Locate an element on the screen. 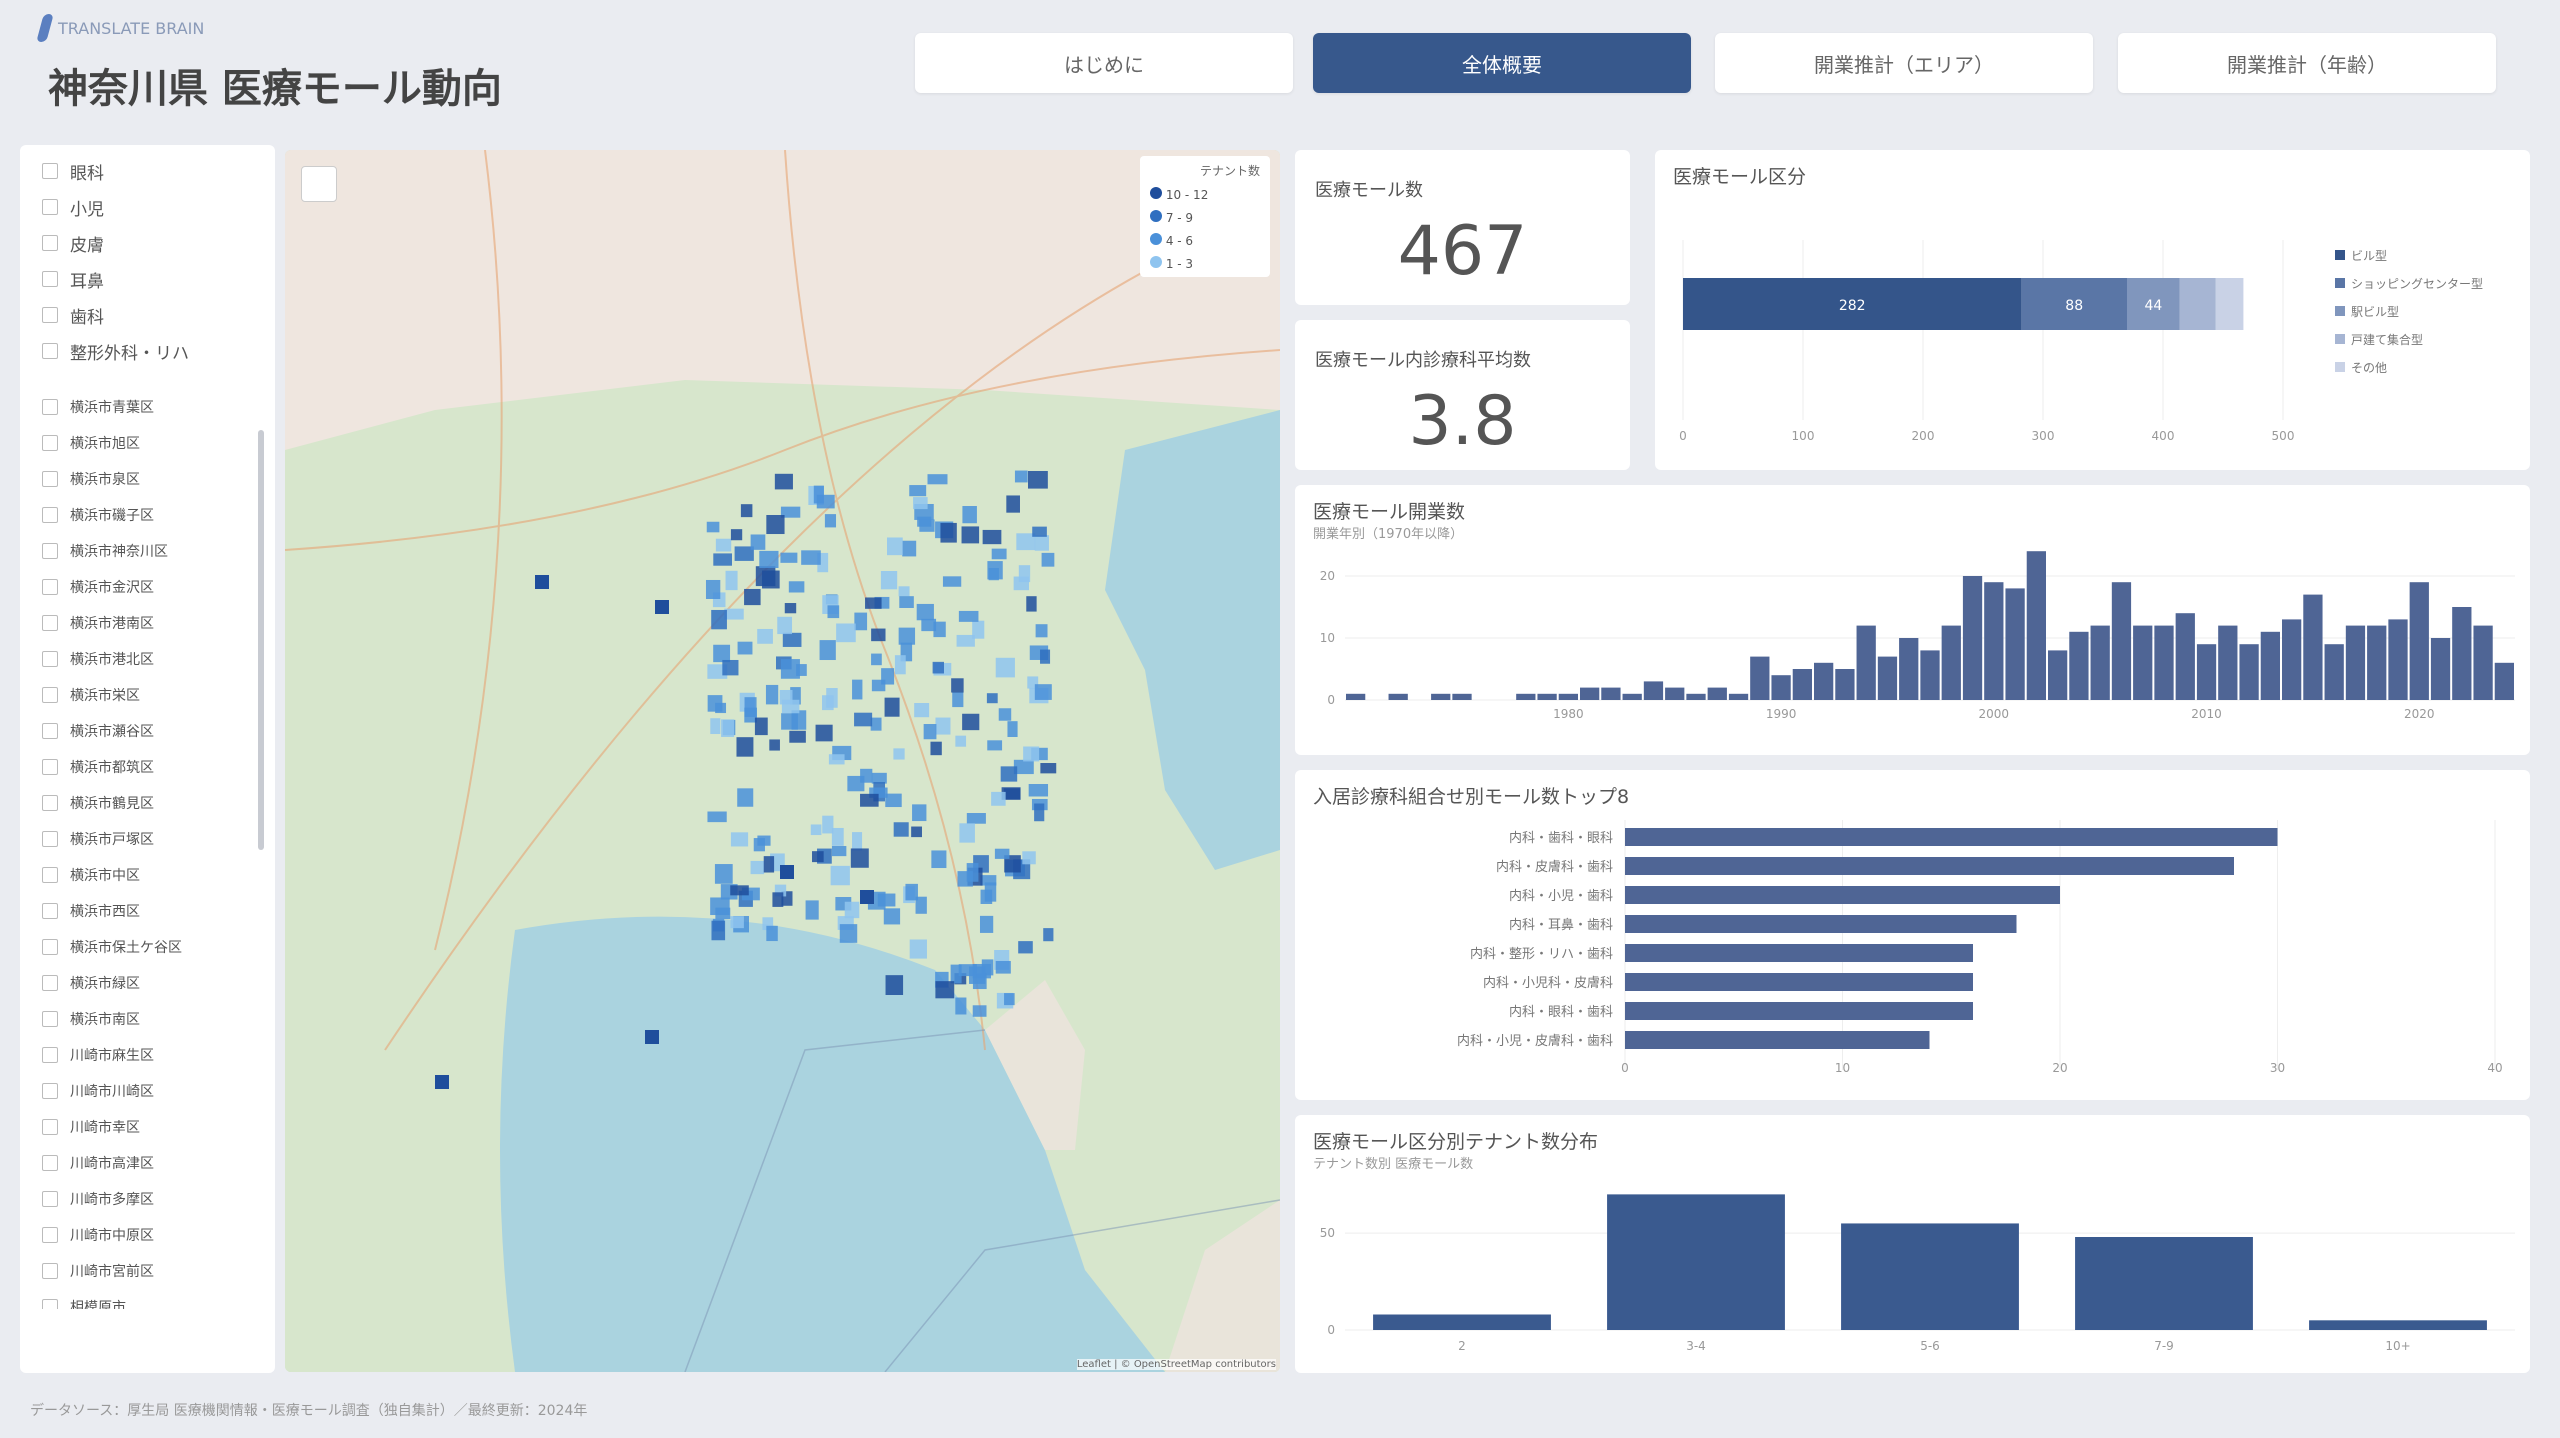  area-filter-item: 川崎市中原区 is located at coordinates (147, 1235).